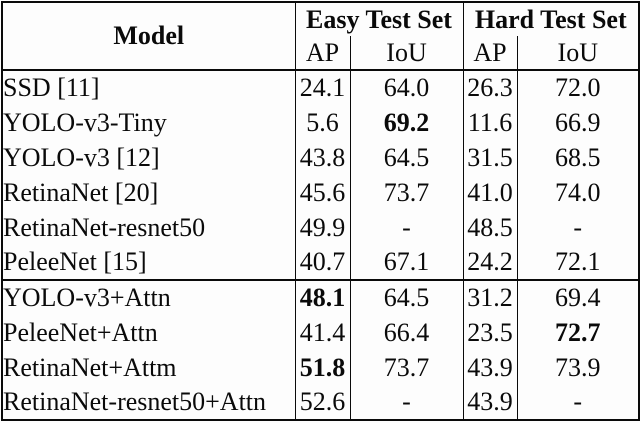 The image size is (640, 423). I want to click on model-name-cell: RetinaNet+Attm, so click(149, 367).